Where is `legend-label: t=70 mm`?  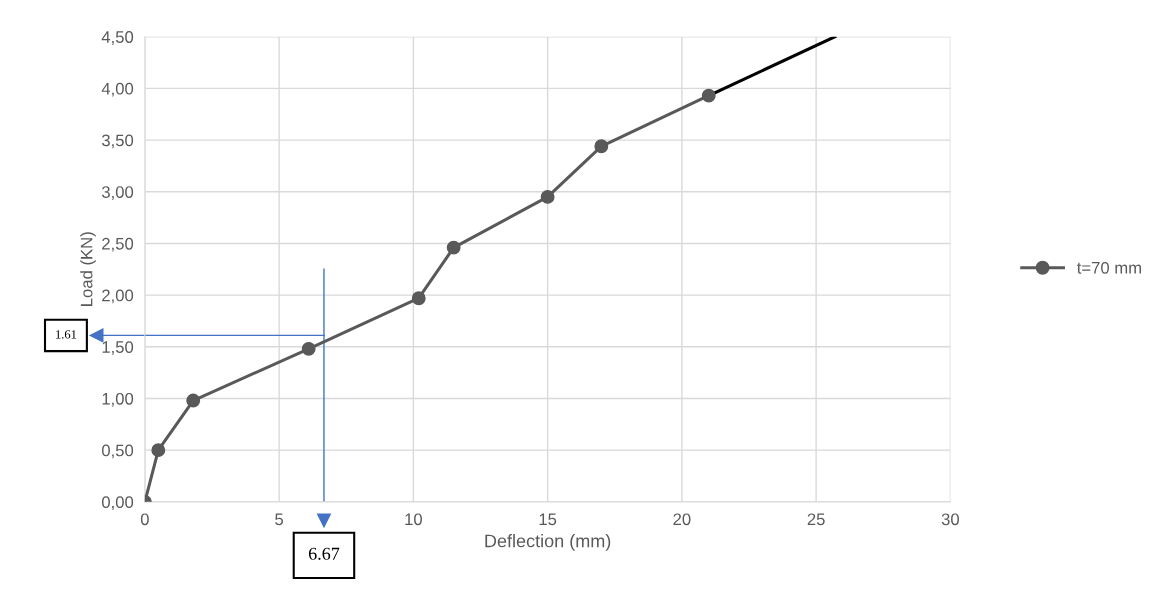
legend-label: t=70 mm is located at coordinates (1109, 267).